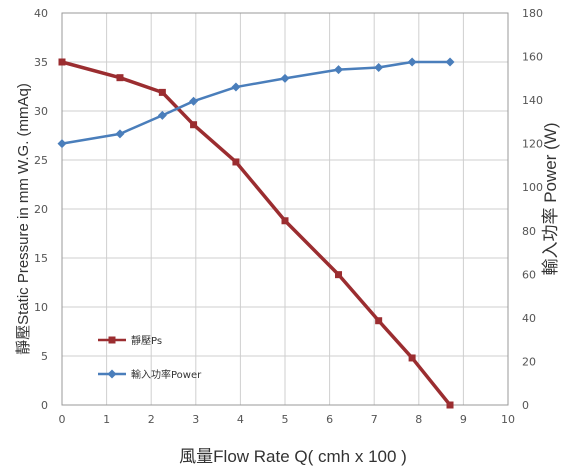 The width and height of the screenshot is (577, 470). Describe the element at coordinates (508, 419) in the screenshot. I see `x-tick-label: 10` at that location.